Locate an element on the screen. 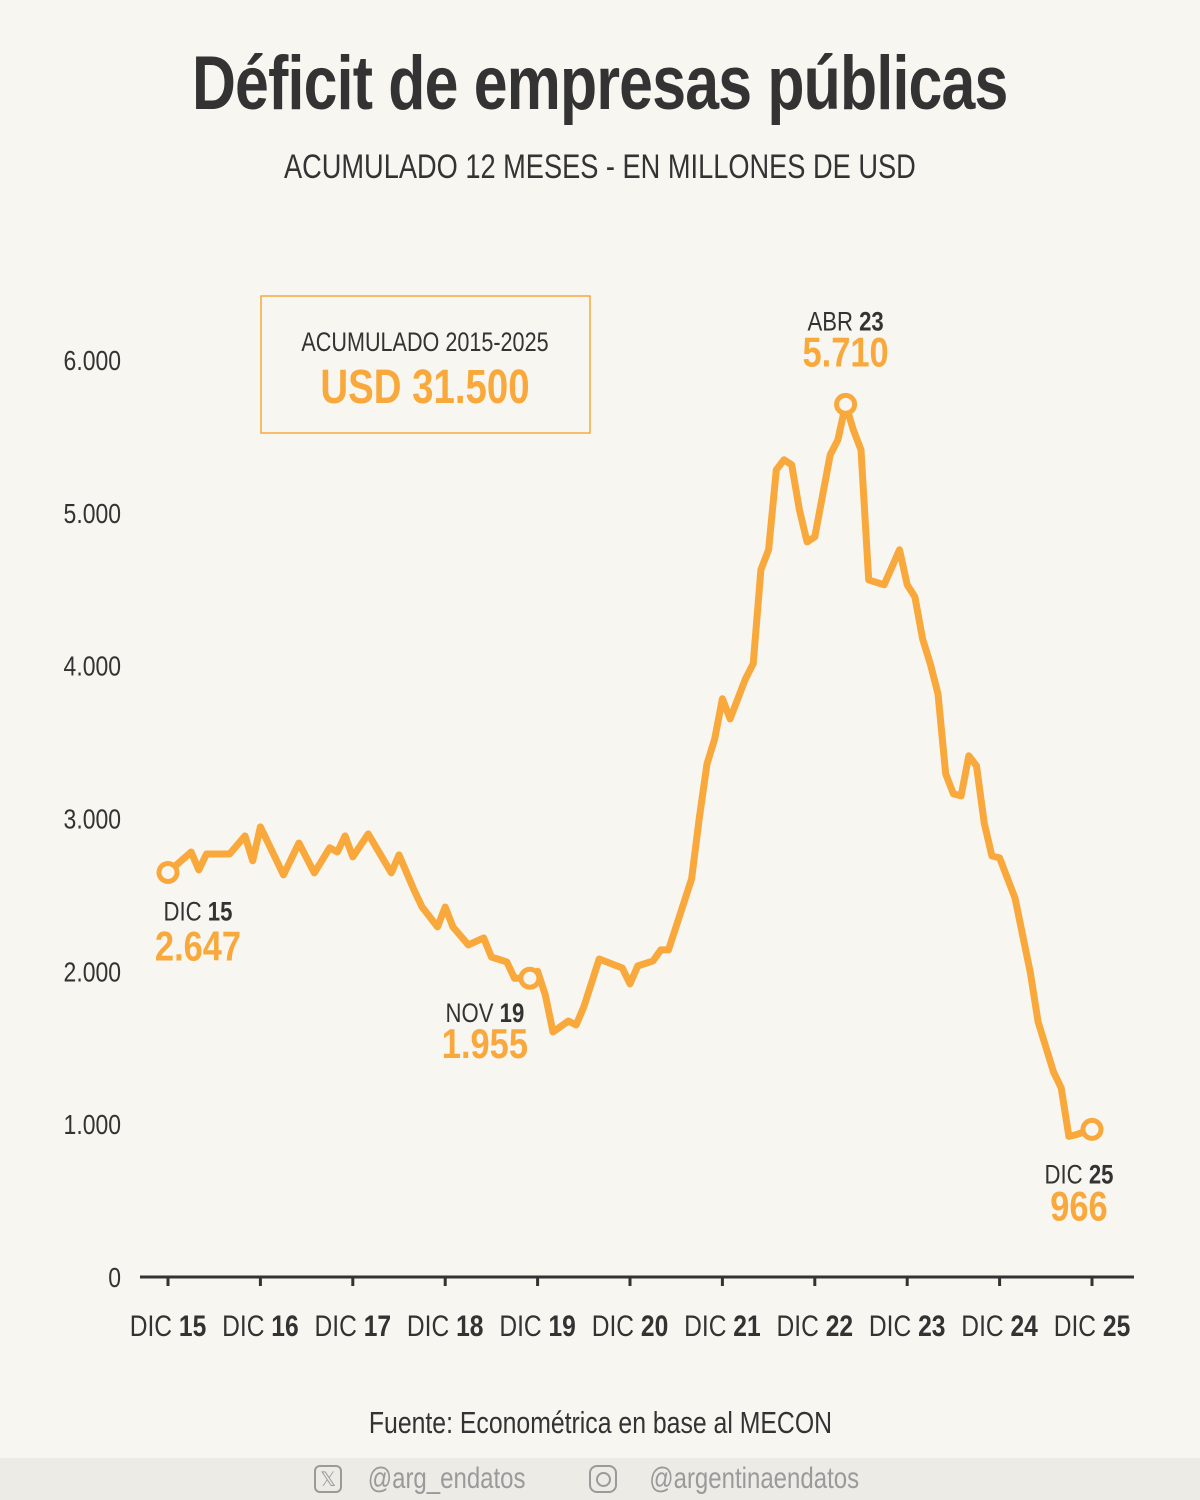  instagram-icon is located at coordinates (603, 1479).